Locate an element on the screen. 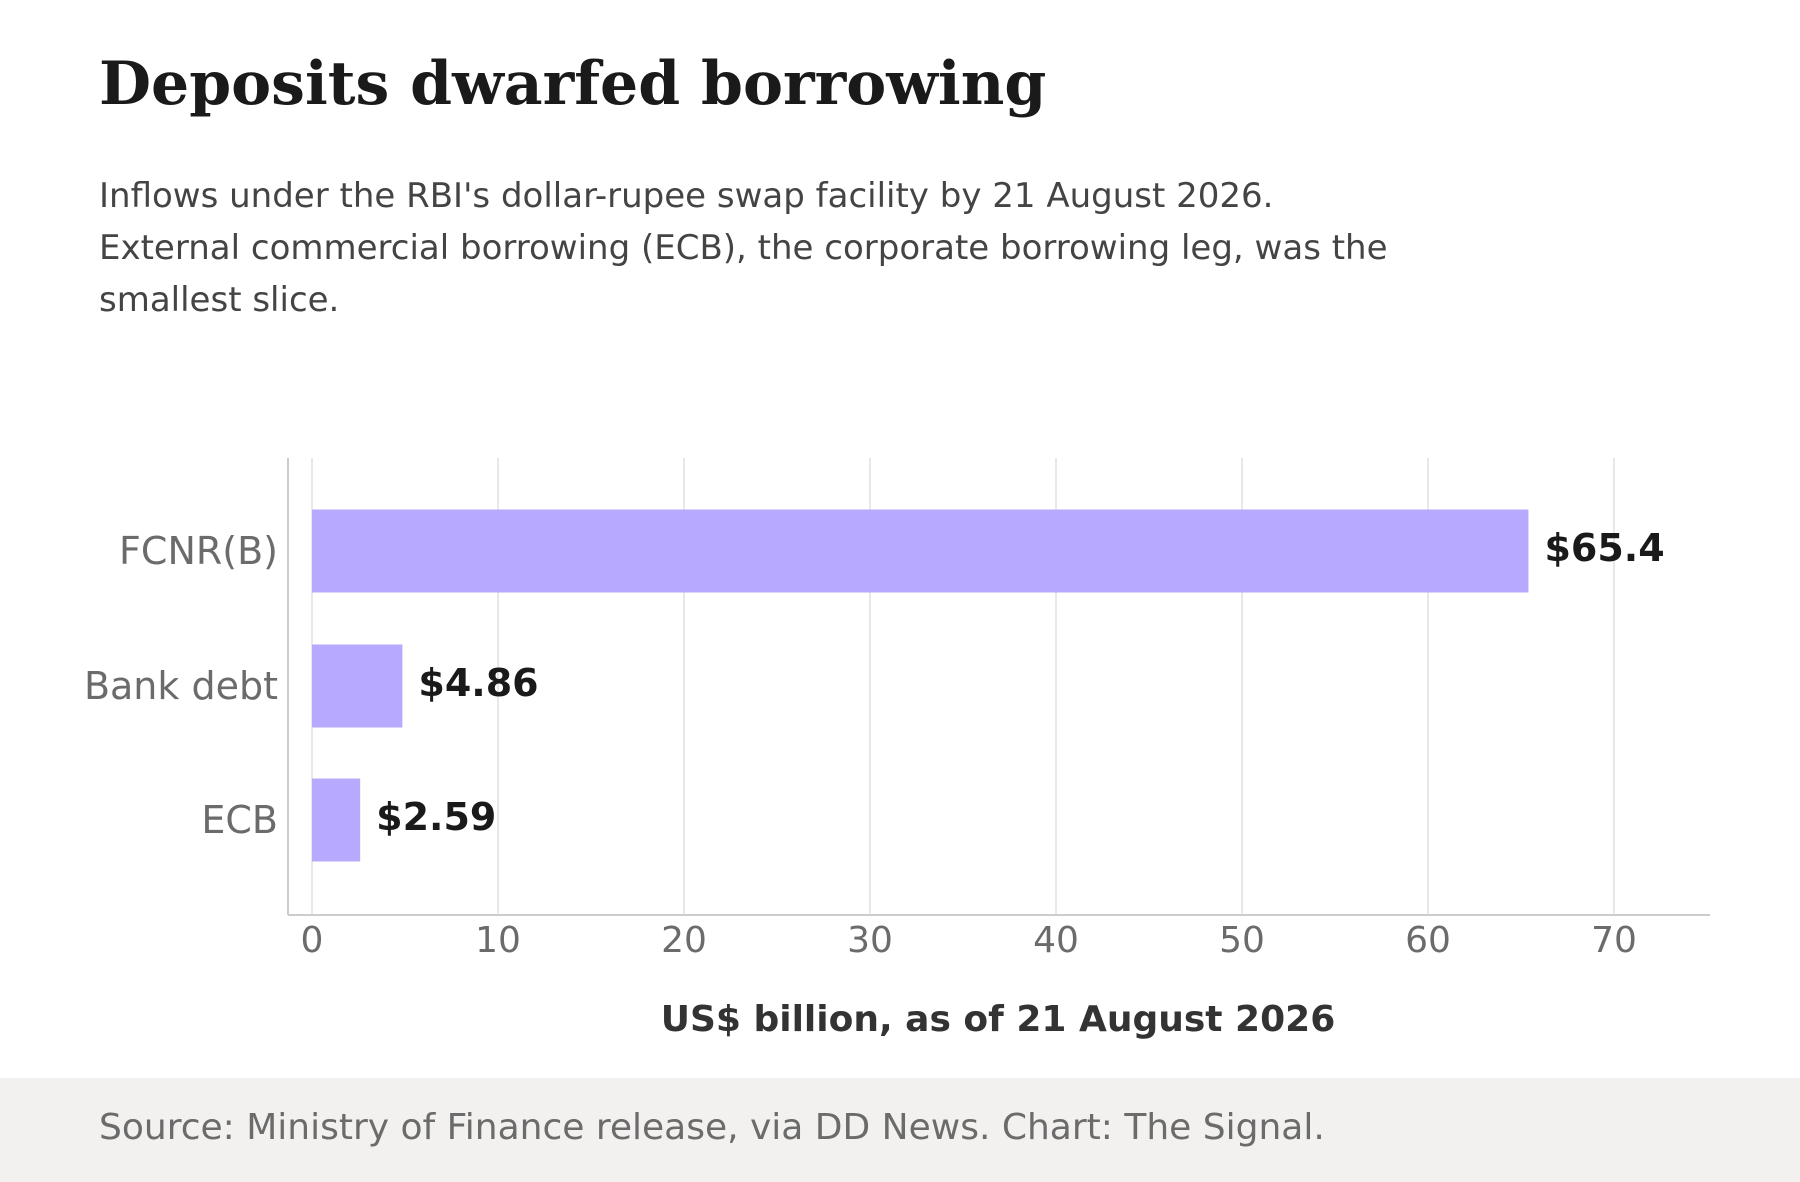 Image resolution: width=1800 pixels, height=1182 pixels. category-label: FCNR(B) is located at coordinates (198, 551).